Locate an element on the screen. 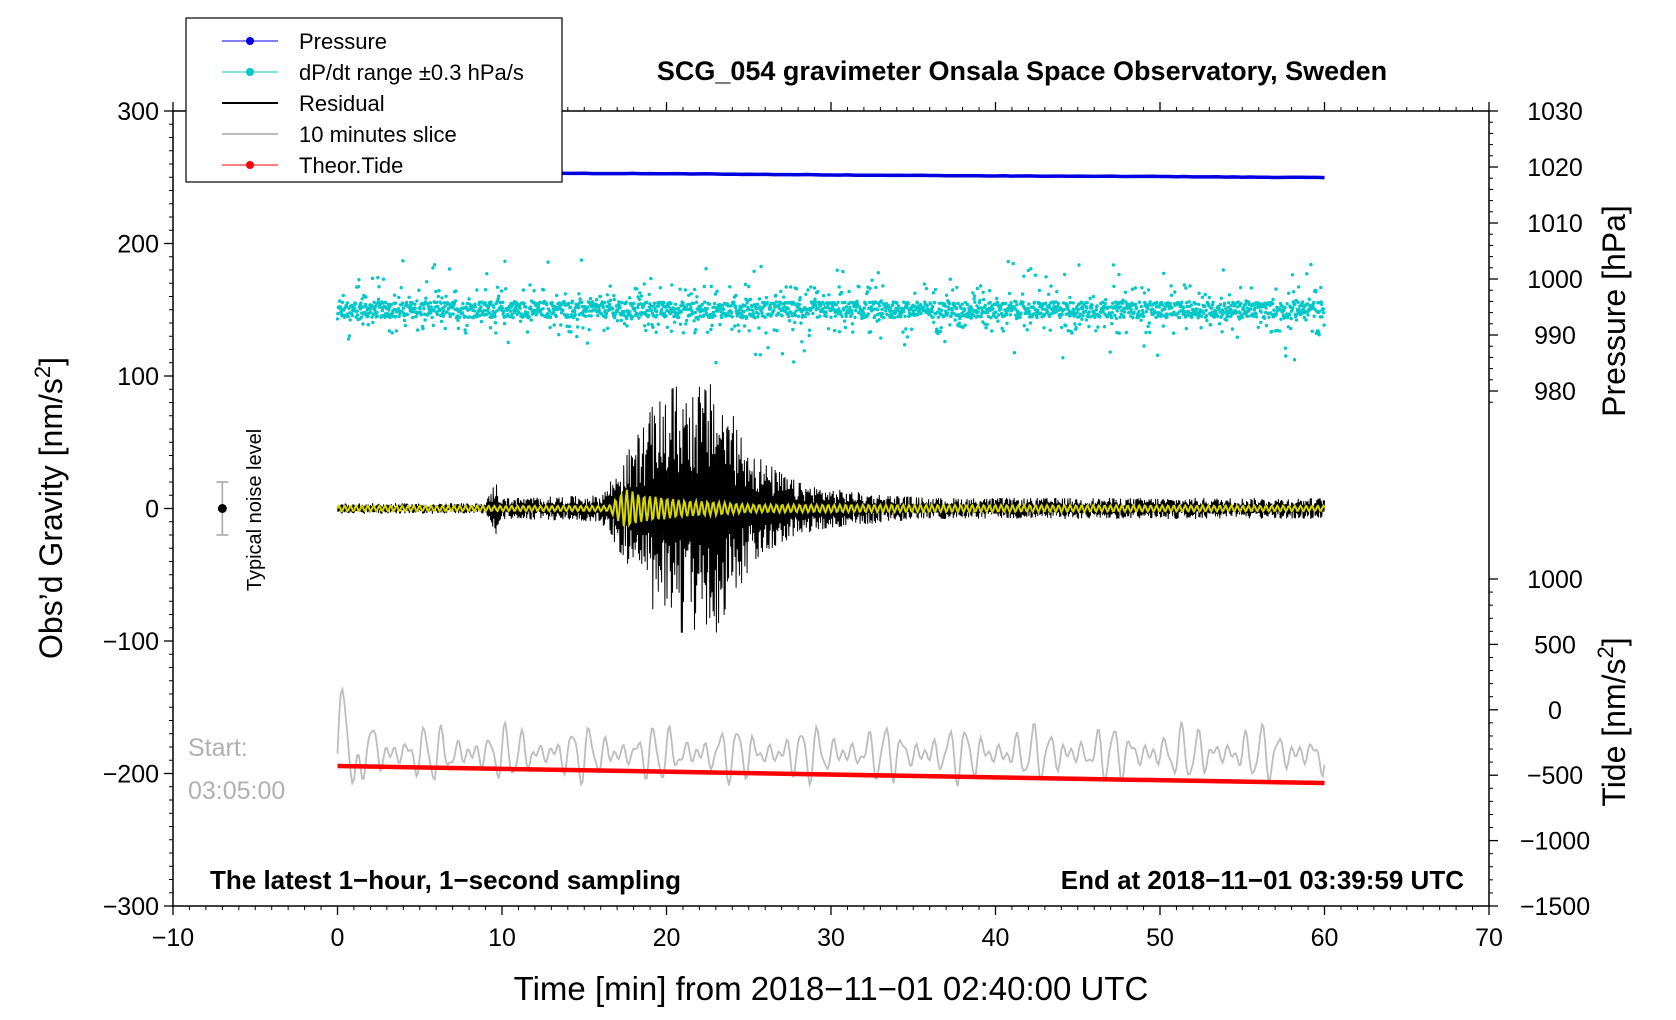 This screenshot has height=1020, width=1676. y-pressure-tick-label: 1010 is located at coordinates (1555, 224).